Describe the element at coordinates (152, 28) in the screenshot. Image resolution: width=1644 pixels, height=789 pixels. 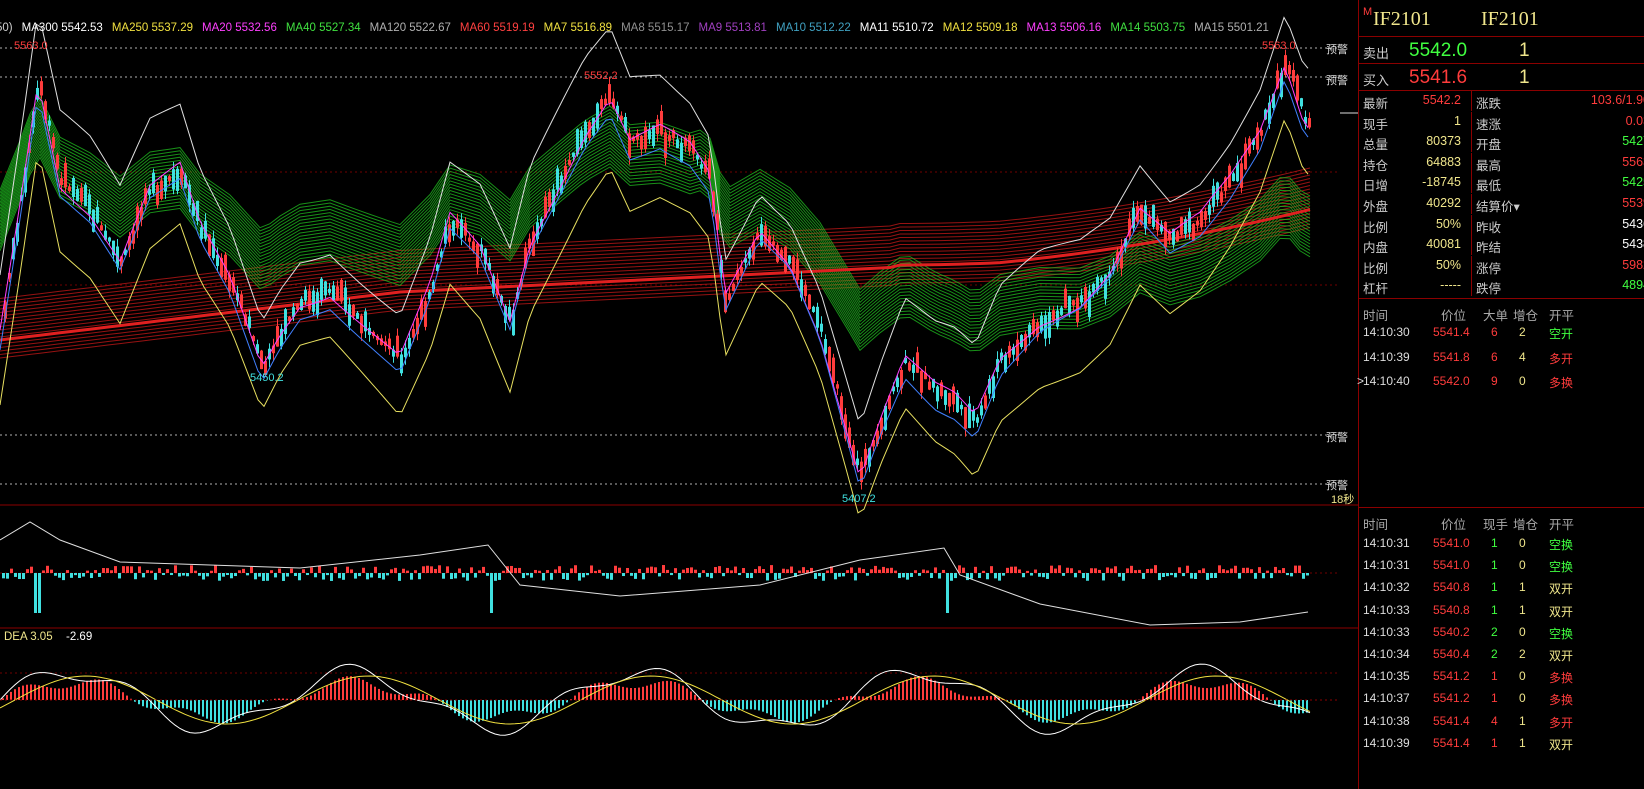
I see `ma-indicator-2: MA250 5537.29` at that location.